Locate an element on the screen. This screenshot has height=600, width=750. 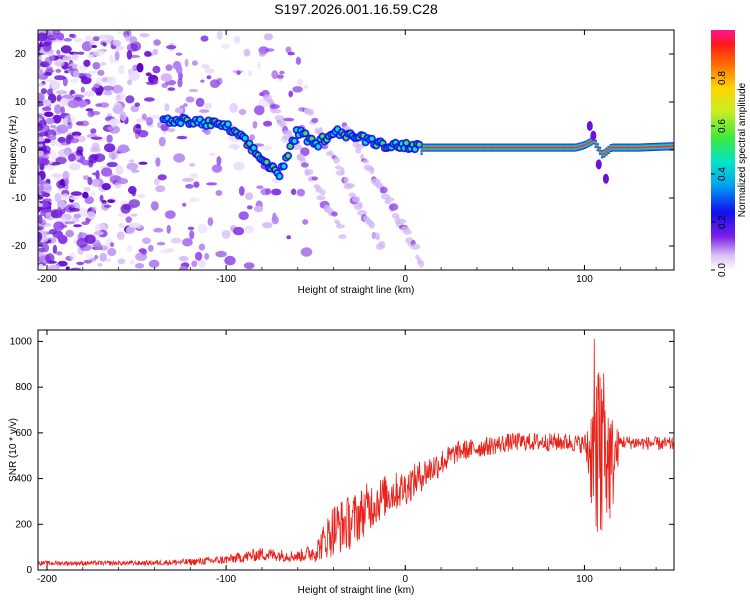
snr-ytick-label: 0 is located at coordinates (29, 570).